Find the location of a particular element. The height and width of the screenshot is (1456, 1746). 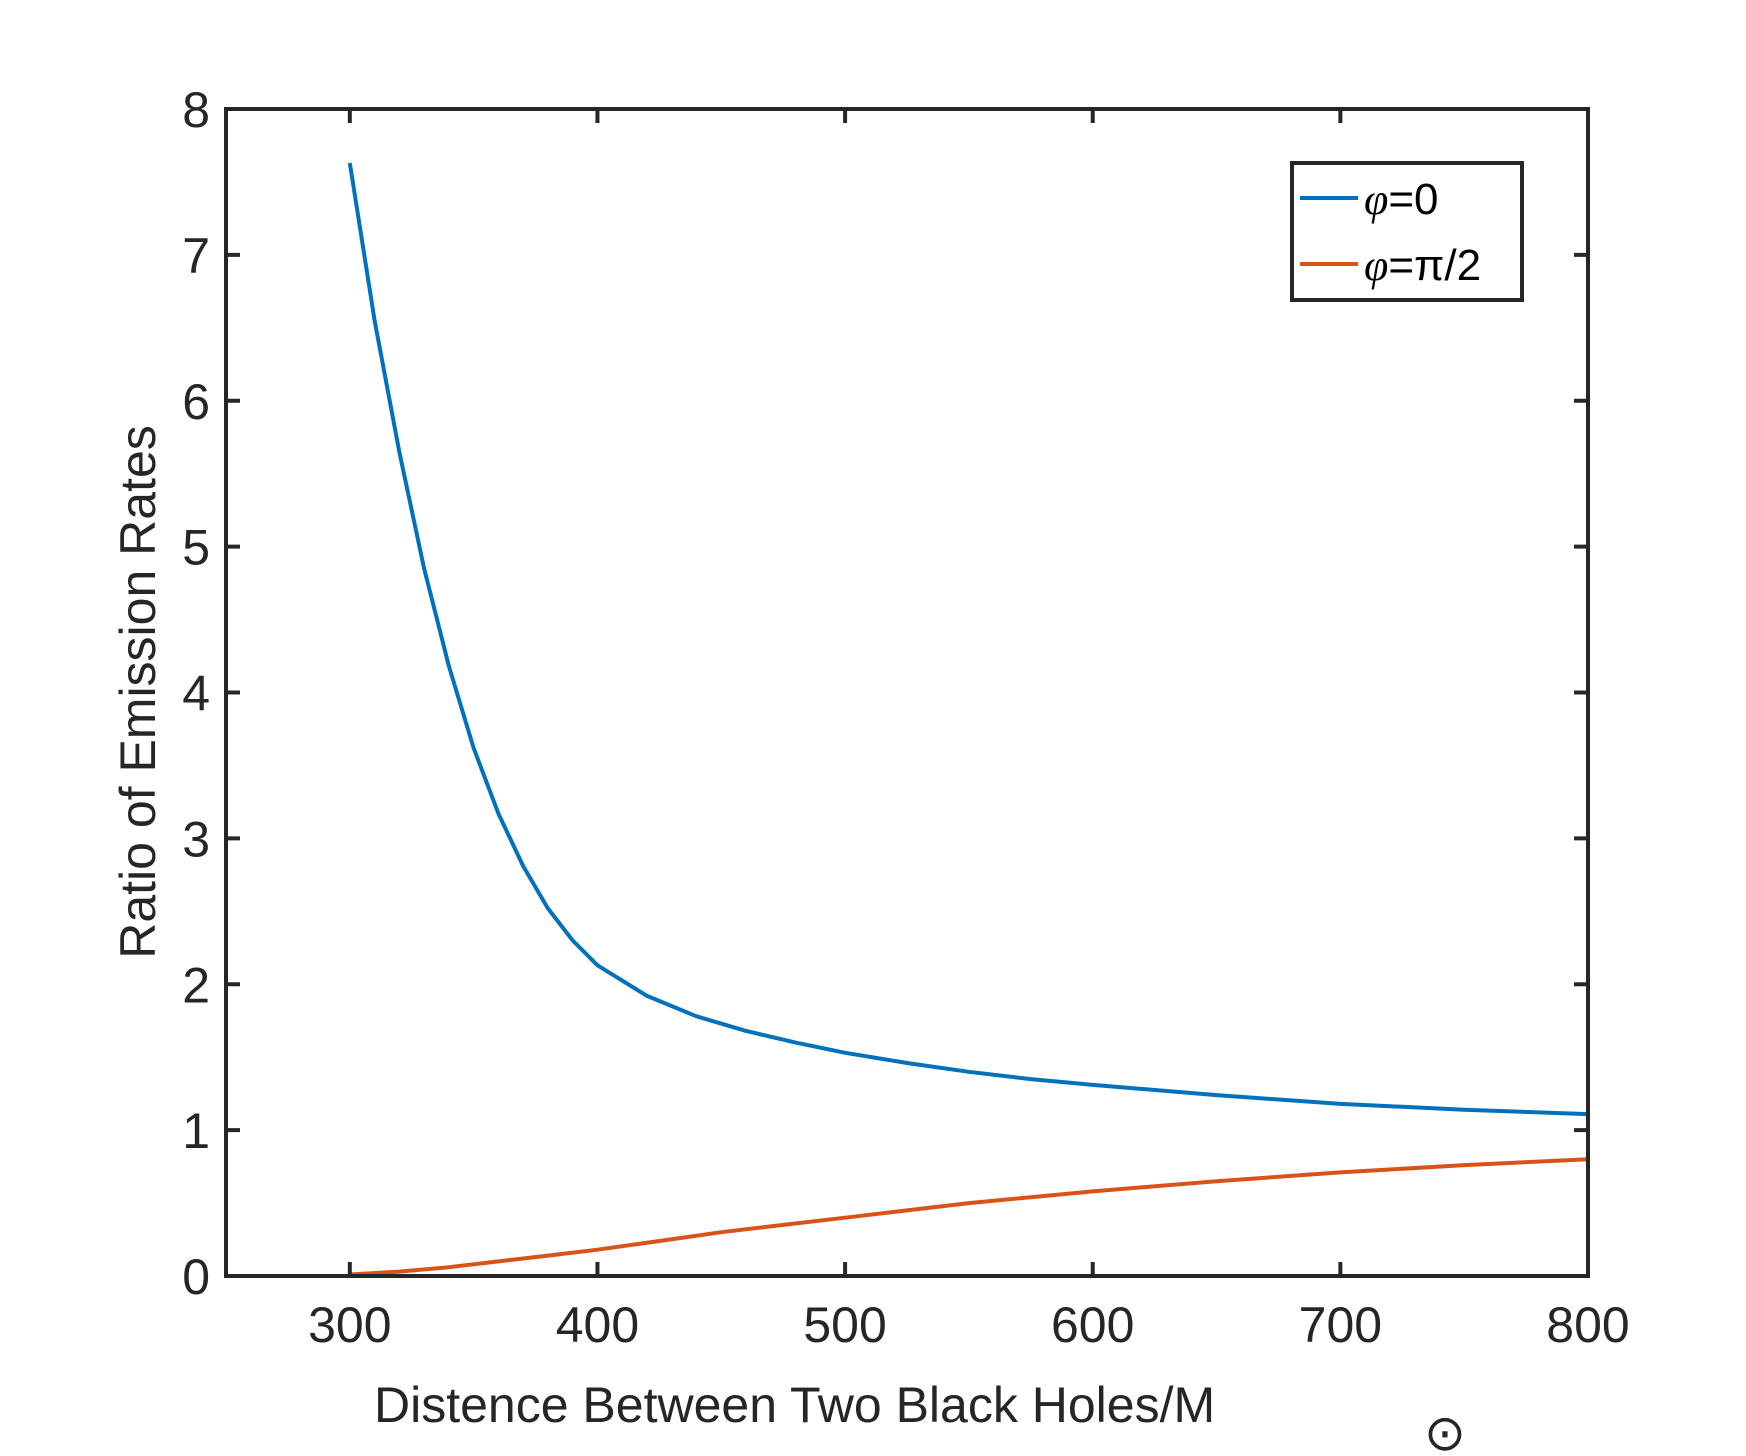

legend-phi-symbol-1: φ is located at coordinates (1376, 265).